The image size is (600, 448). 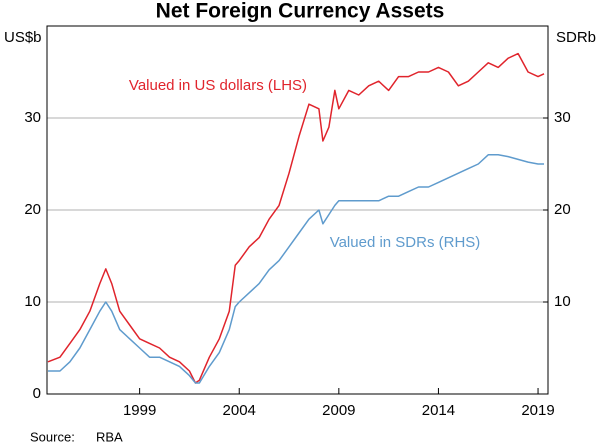 I want to click on y-axis-label: US$b, so click(x=23, y=37).